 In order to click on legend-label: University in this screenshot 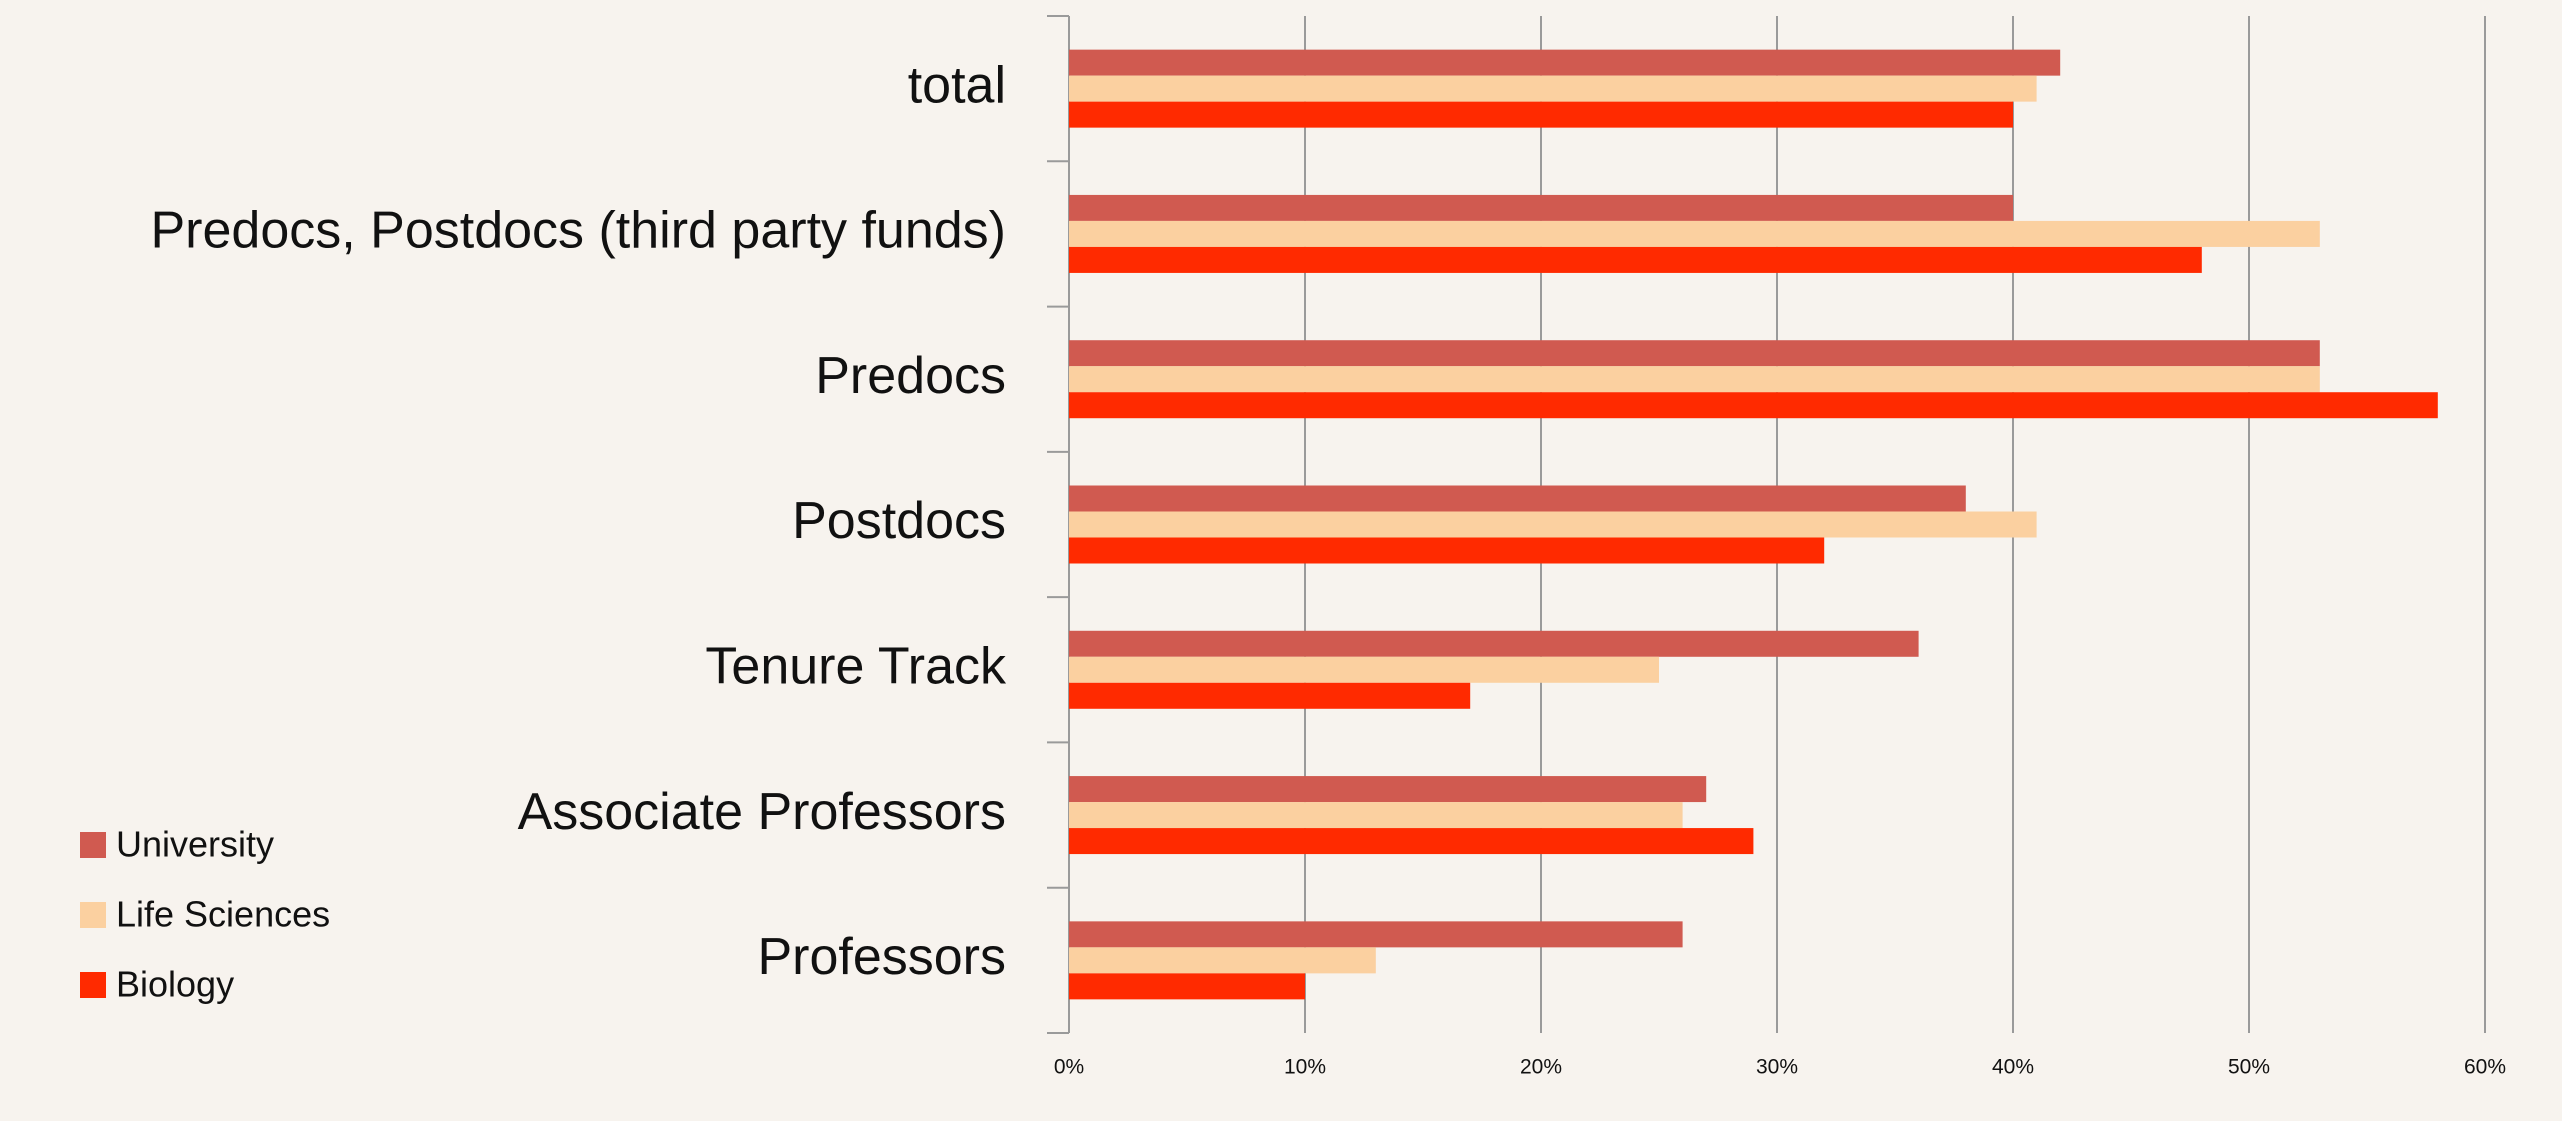, I will do `click(195, 844)`.